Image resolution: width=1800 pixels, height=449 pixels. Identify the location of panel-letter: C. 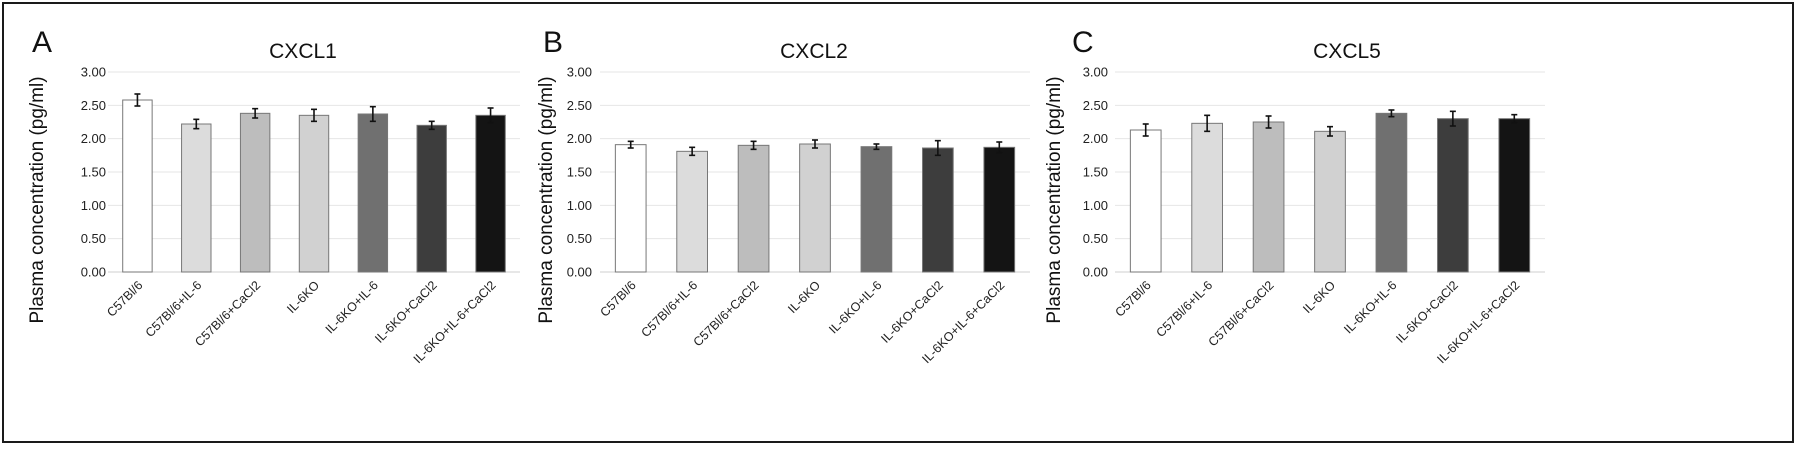
(1083, 42).